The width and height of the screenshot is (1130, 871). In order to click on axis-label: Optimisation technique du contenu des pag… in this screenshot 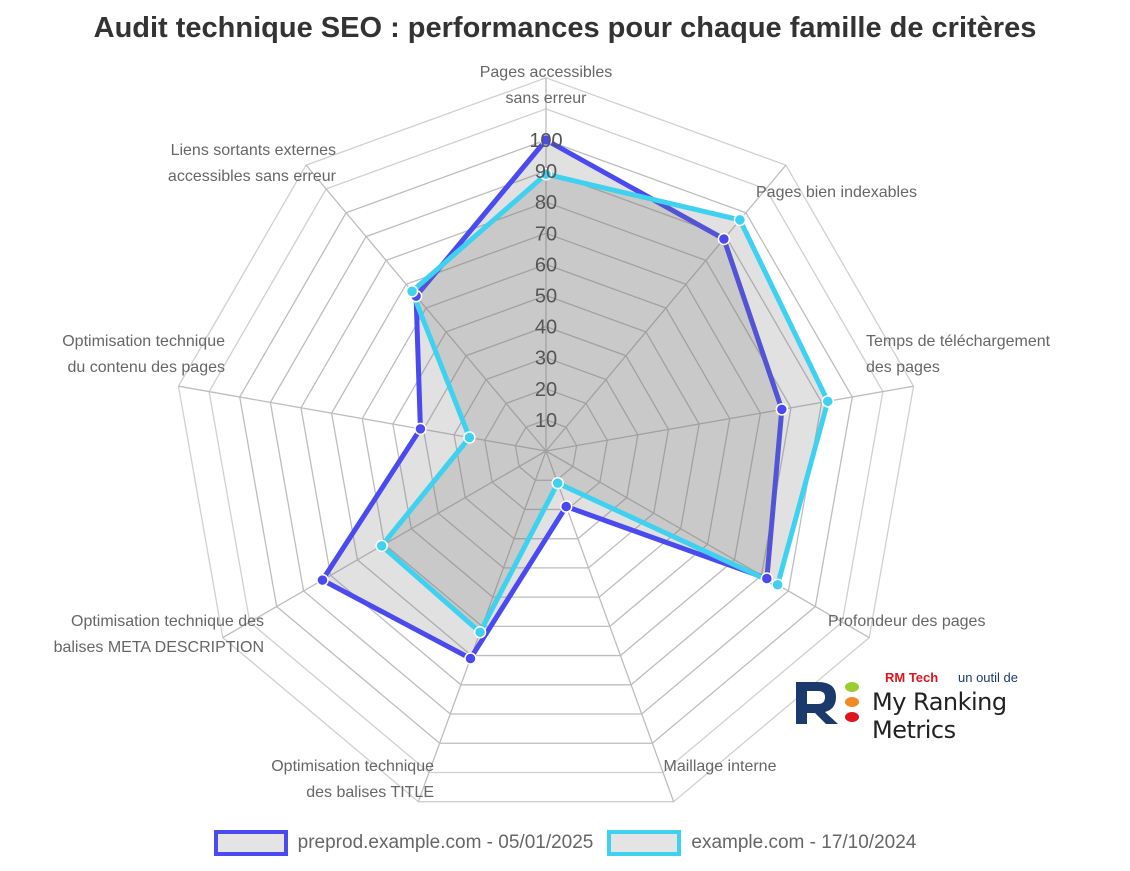, I will do `click(122, 355)`.